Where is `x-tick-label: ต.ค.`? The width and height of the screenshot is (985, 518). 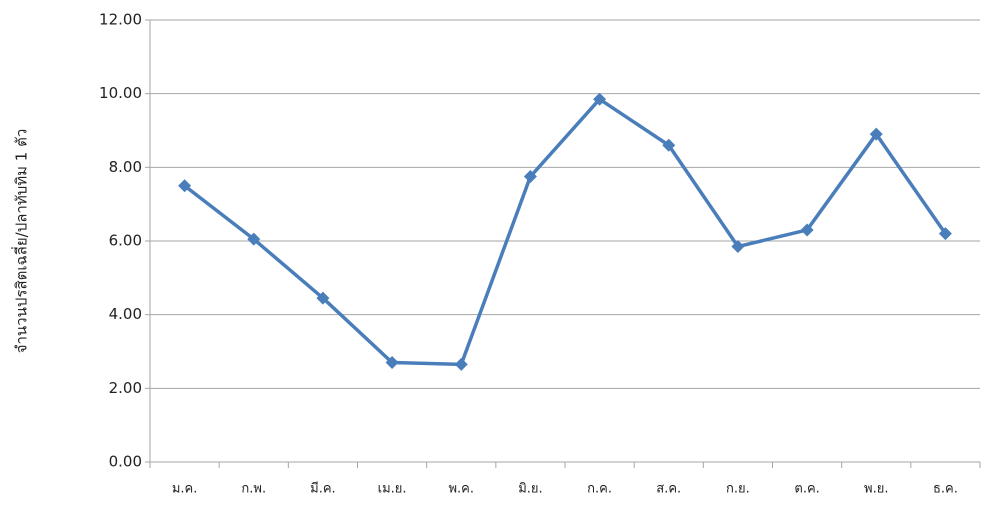
x-tick-label: ต.ค. is located at coordinates (806, 489).